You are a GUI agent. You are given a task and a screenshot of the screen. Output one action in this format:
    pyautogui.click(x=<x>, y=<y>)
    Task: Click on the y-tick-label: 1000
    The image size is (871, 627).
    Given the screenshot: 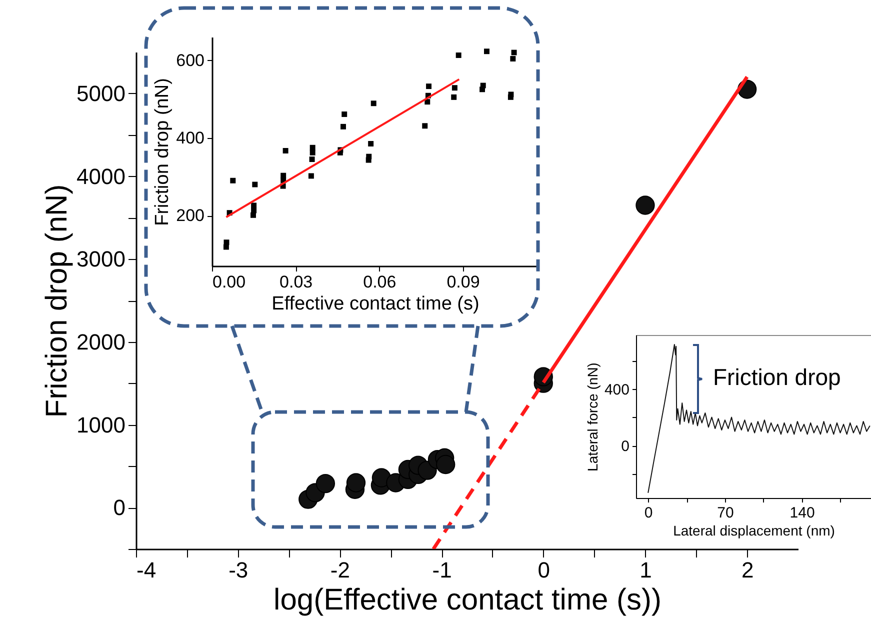 What is the action you would take?
    pyautogui.click(x=101, y=425)
    